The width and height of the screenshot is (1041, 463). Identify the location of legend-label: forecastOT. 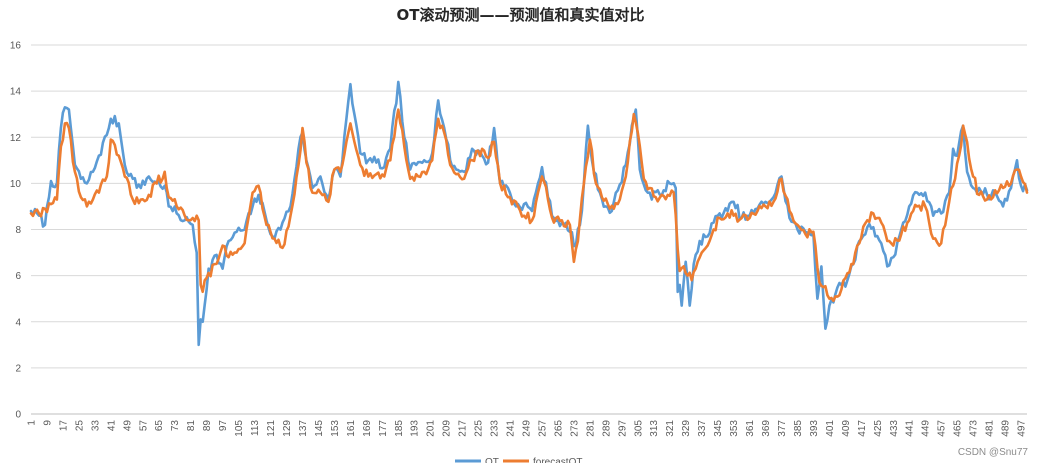
(557, 460).